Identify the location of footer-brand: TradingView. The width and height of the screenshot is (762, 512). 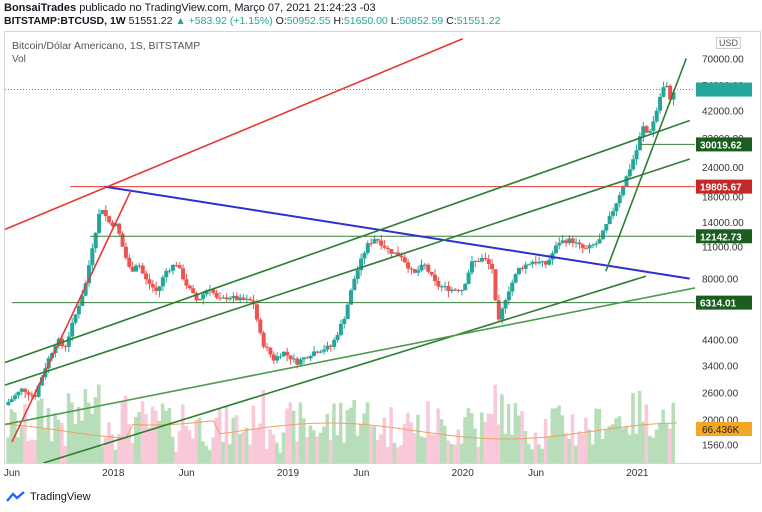
(48, 497).